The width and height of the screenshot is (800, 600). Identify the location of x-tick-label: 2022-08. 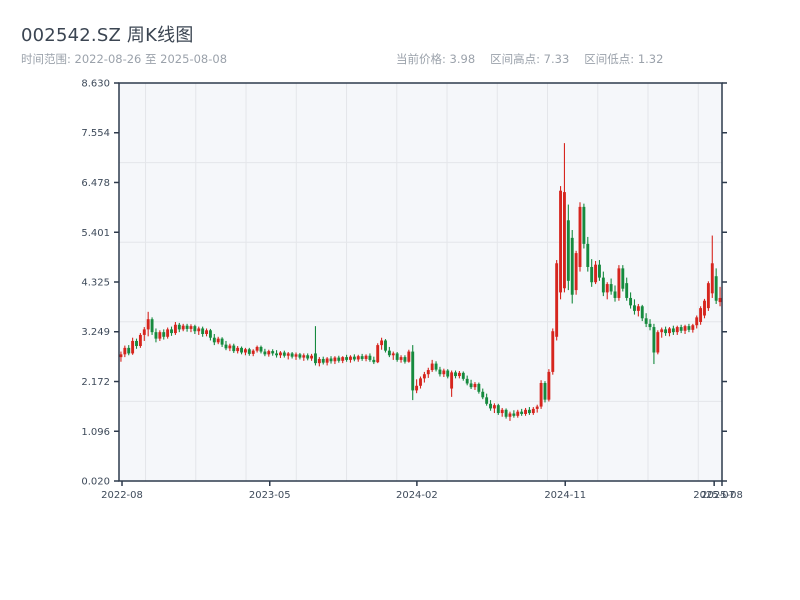
(122, 495).